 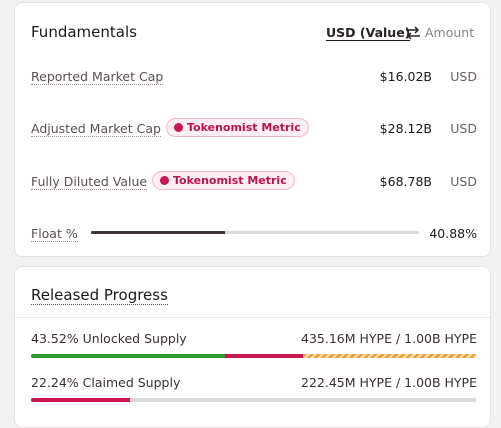 I want to click on card-title: Released Progress, so click(x=99, y=295).